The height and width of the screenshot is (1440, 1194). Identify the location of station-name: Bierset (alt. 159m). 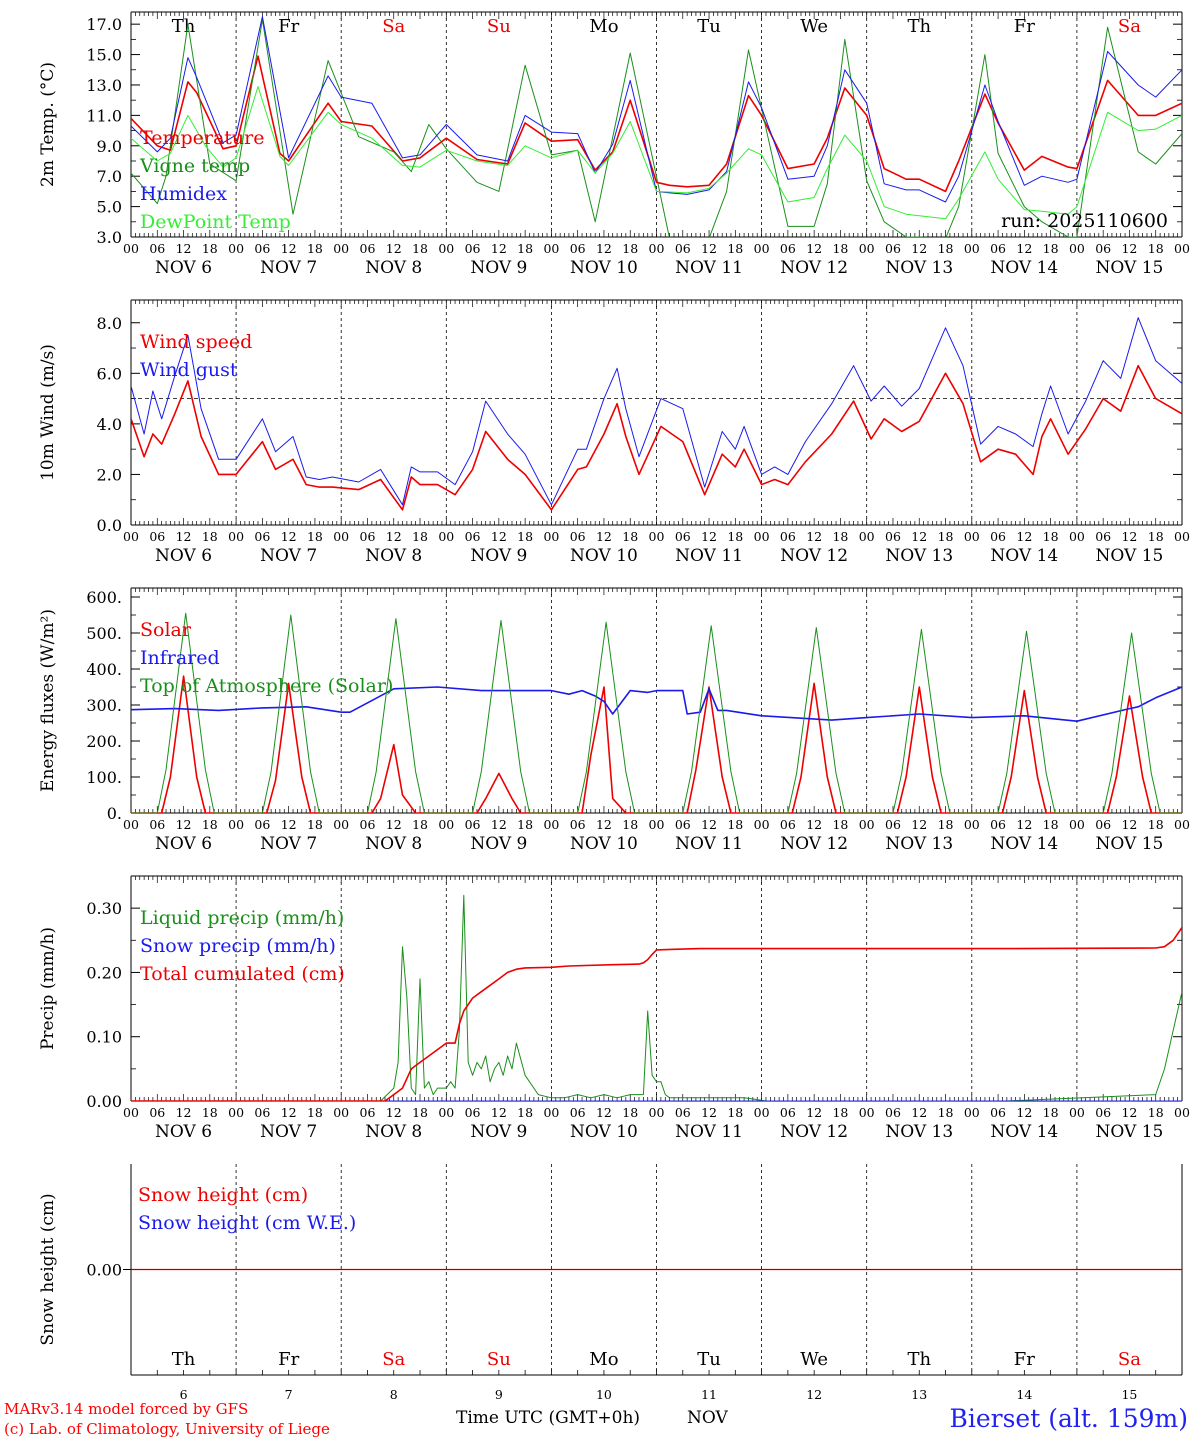
(1068, 1418).